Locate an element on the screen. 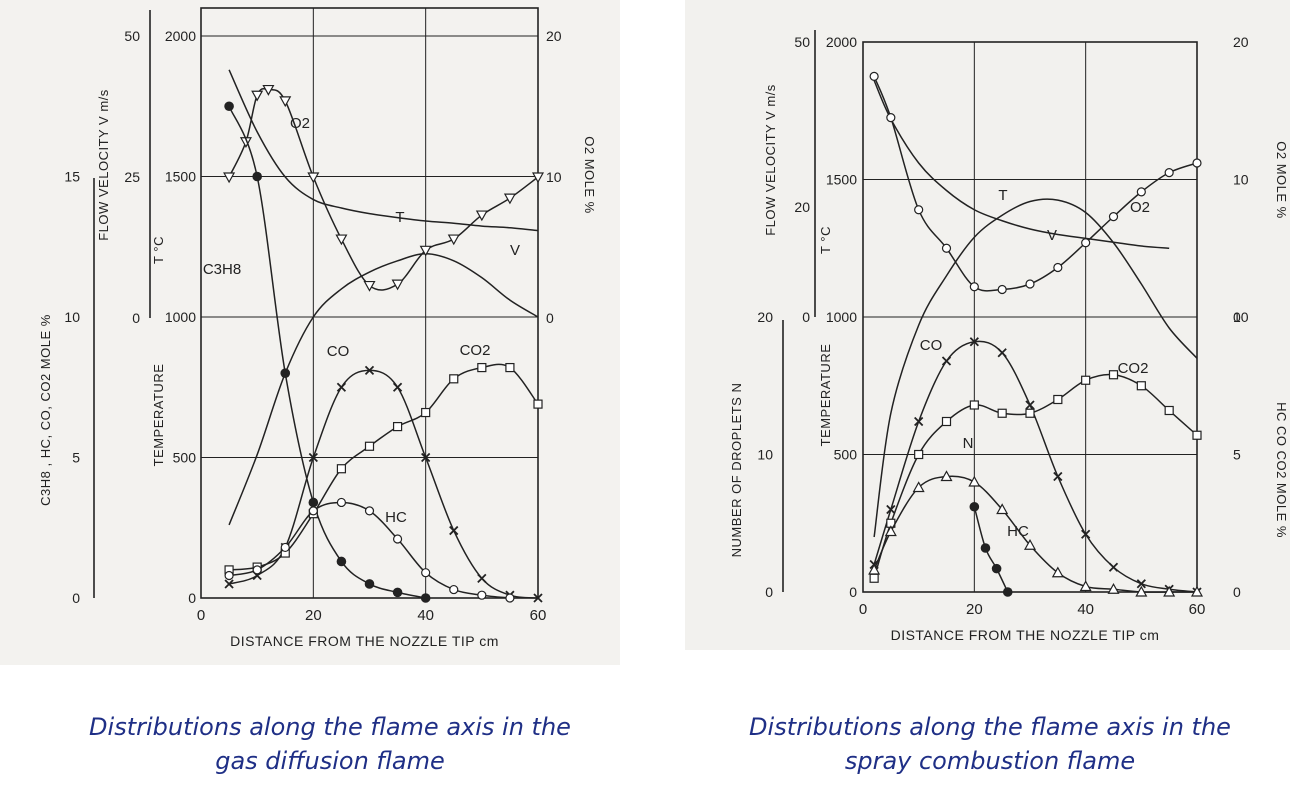 The image size is (1290, 800). y-axis-velocity: 0 25 50 is located at coordinates (137, 168).